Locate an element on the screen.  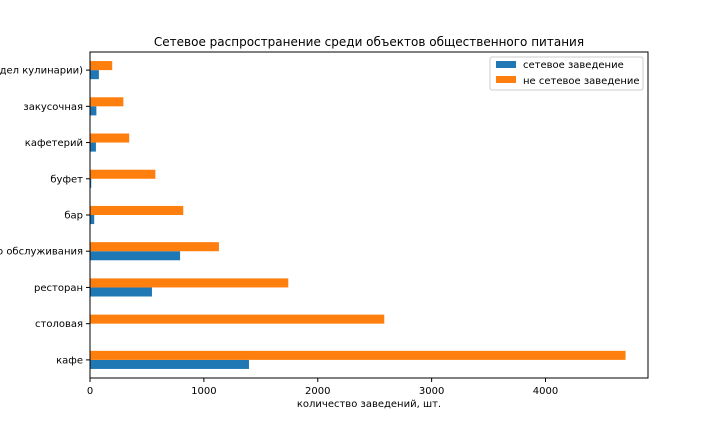
y-tick-label: закусочная is located at coordinates (53, 107).